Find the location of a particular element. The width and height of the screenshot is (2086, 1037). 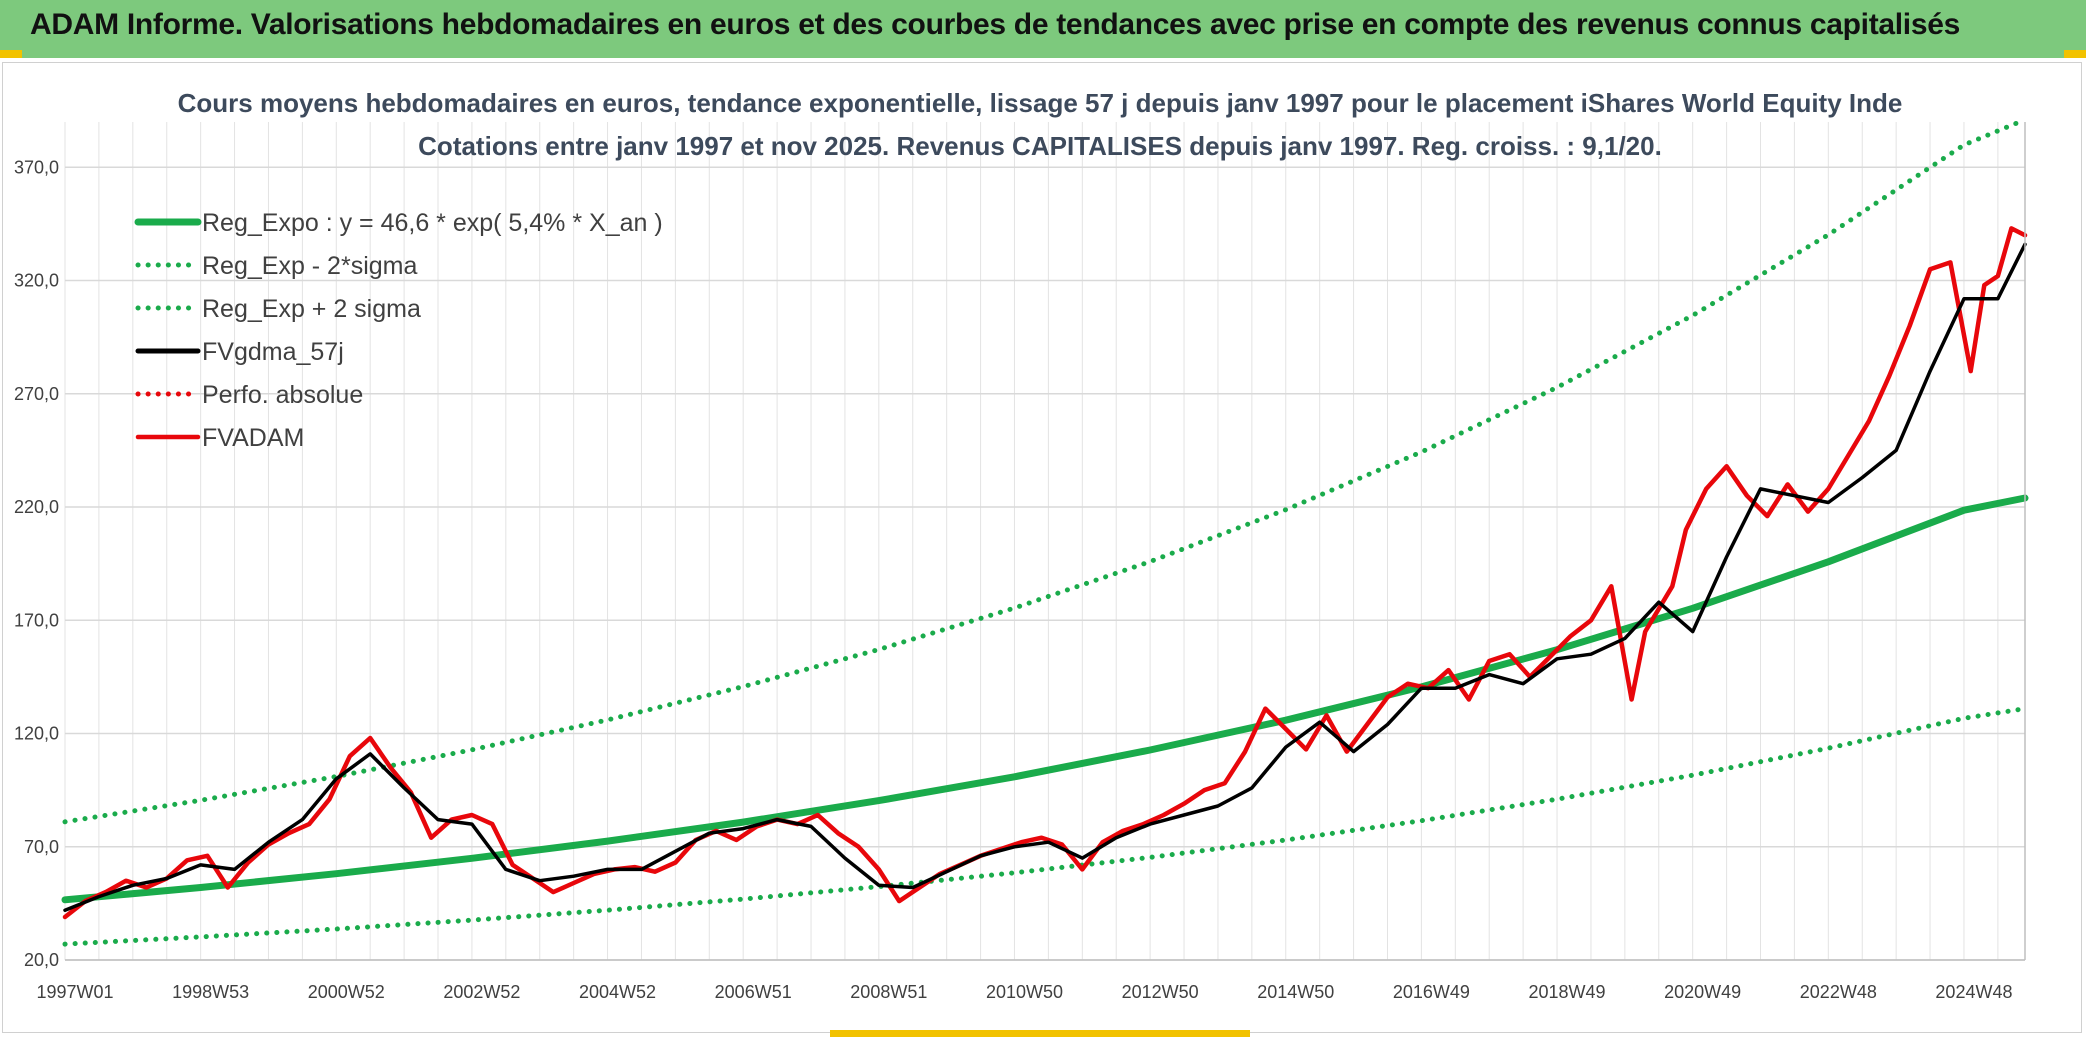

x-tick-label: 2002W52 is located at coordinates (481, 992).